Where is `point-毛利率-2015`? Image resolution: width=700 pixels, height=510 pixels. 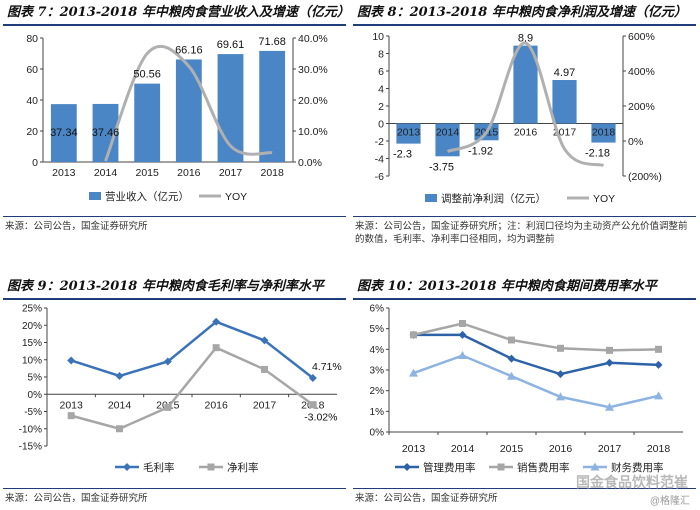
point-毛利率-2015 is located at coordinates (167, 361).